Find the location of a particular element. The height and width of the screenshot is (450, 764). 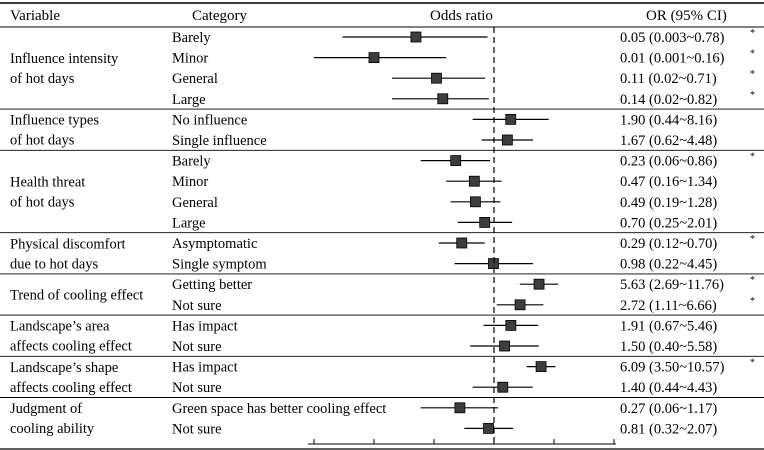

category-label: Getting better is located at coordinates (212, 285).